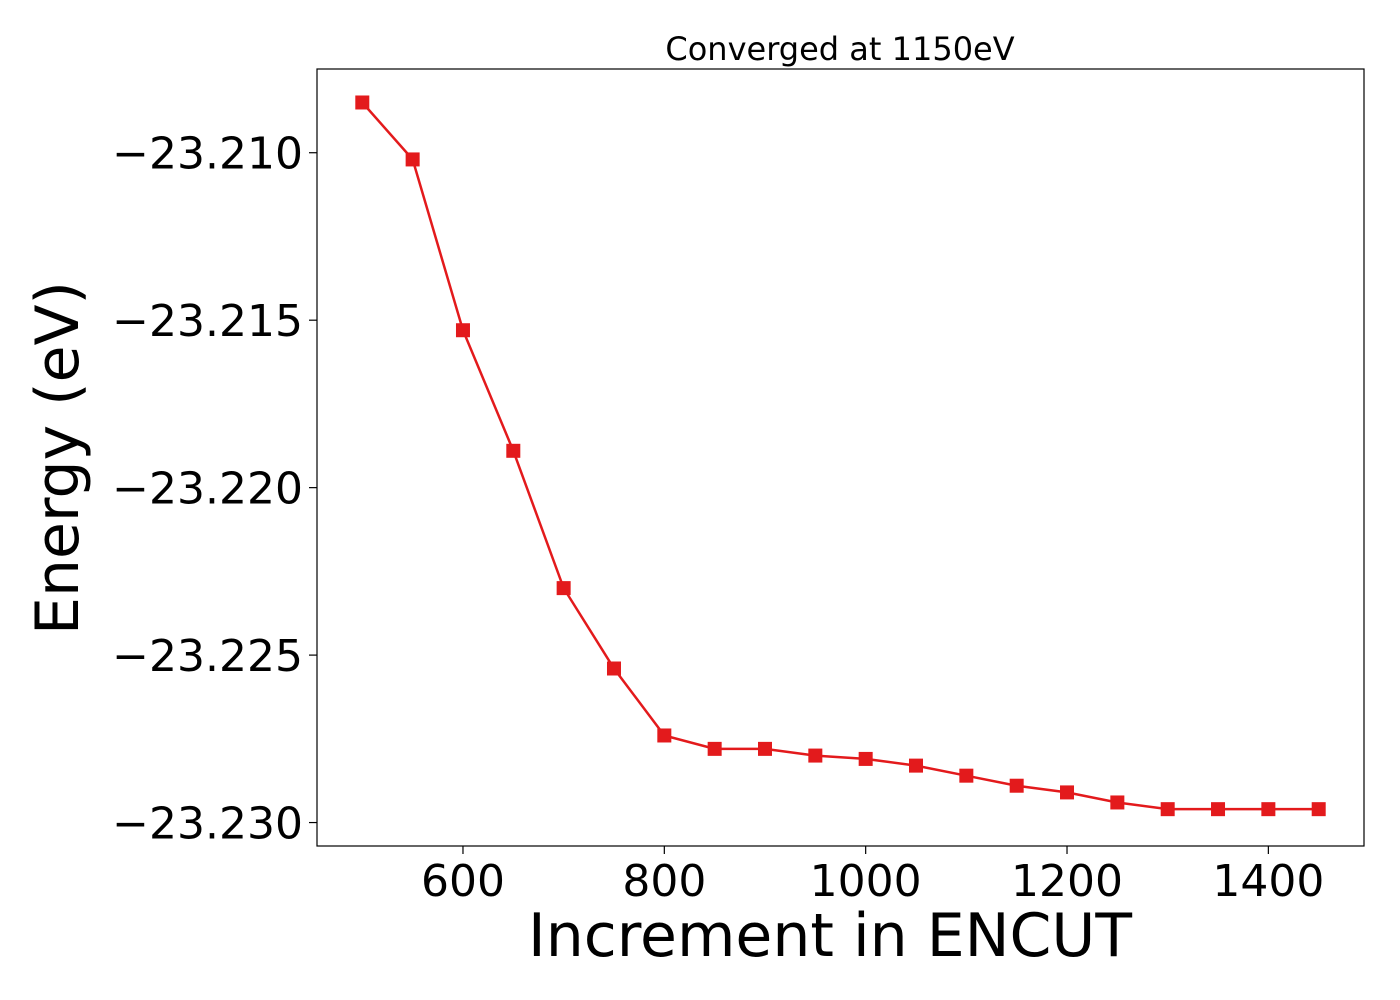  Describe the element at coordinates (830, 936) in the screenshot. I see `x-axis-label: Increment in ENCUT` at that location.